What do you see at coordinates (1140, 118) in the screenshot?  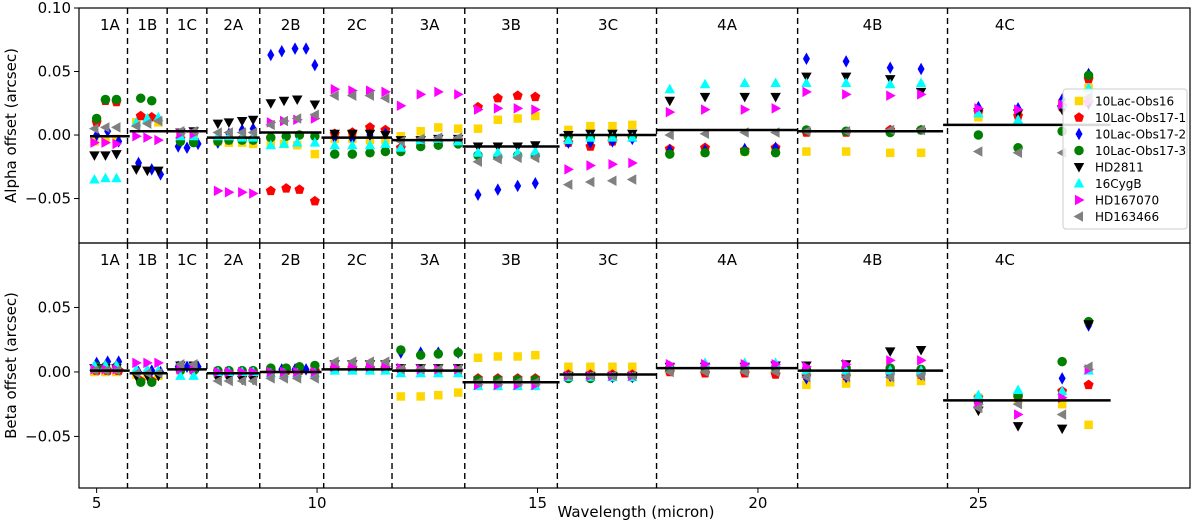 I see `legend-entry: 10Lac-Obs17-1` at bounding box center [1140, 118].